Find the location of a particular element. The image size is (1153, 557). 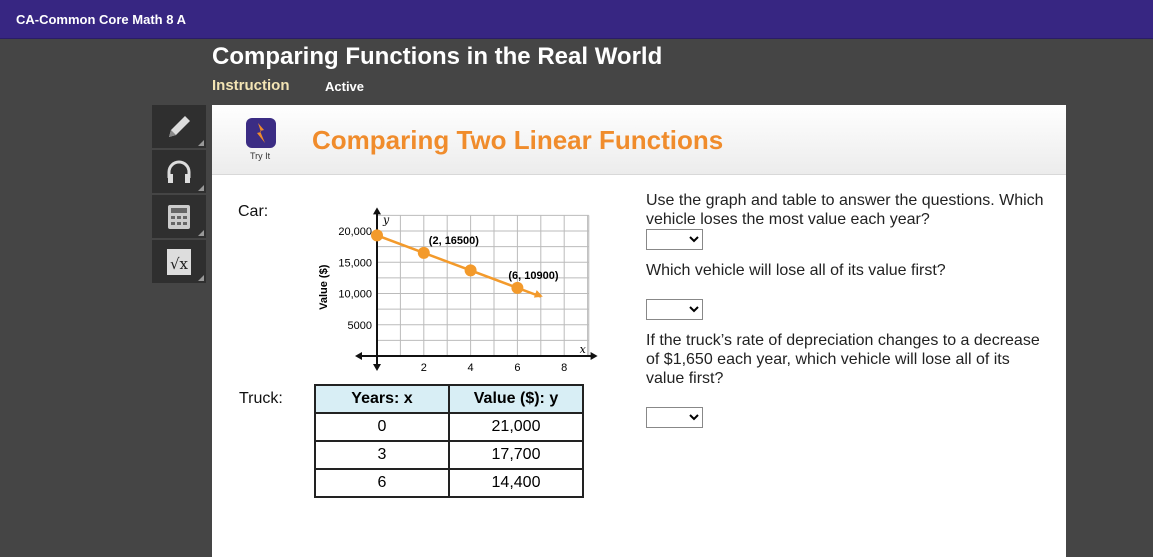

question-1-dropdown is located at coordinates (674, 239).